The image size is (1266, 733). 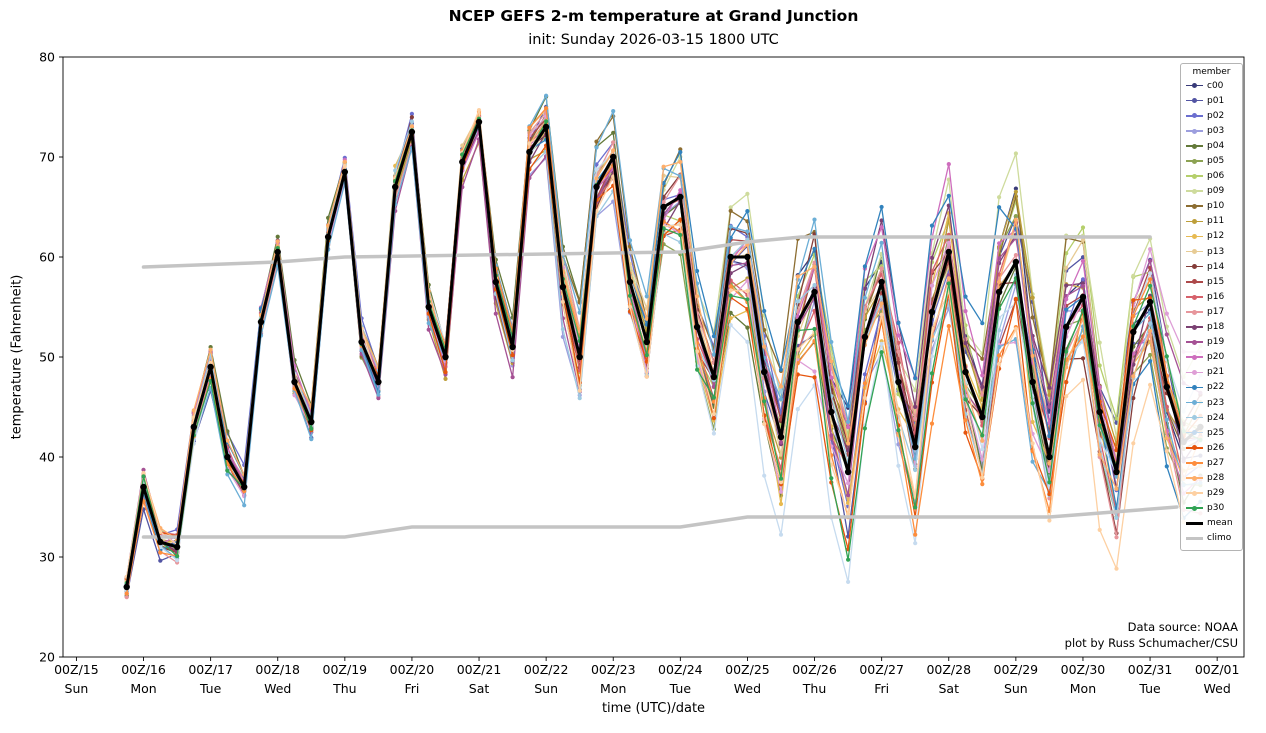 I want to click on x-tick-label: 00Z/19, so click(x=345, y=669).